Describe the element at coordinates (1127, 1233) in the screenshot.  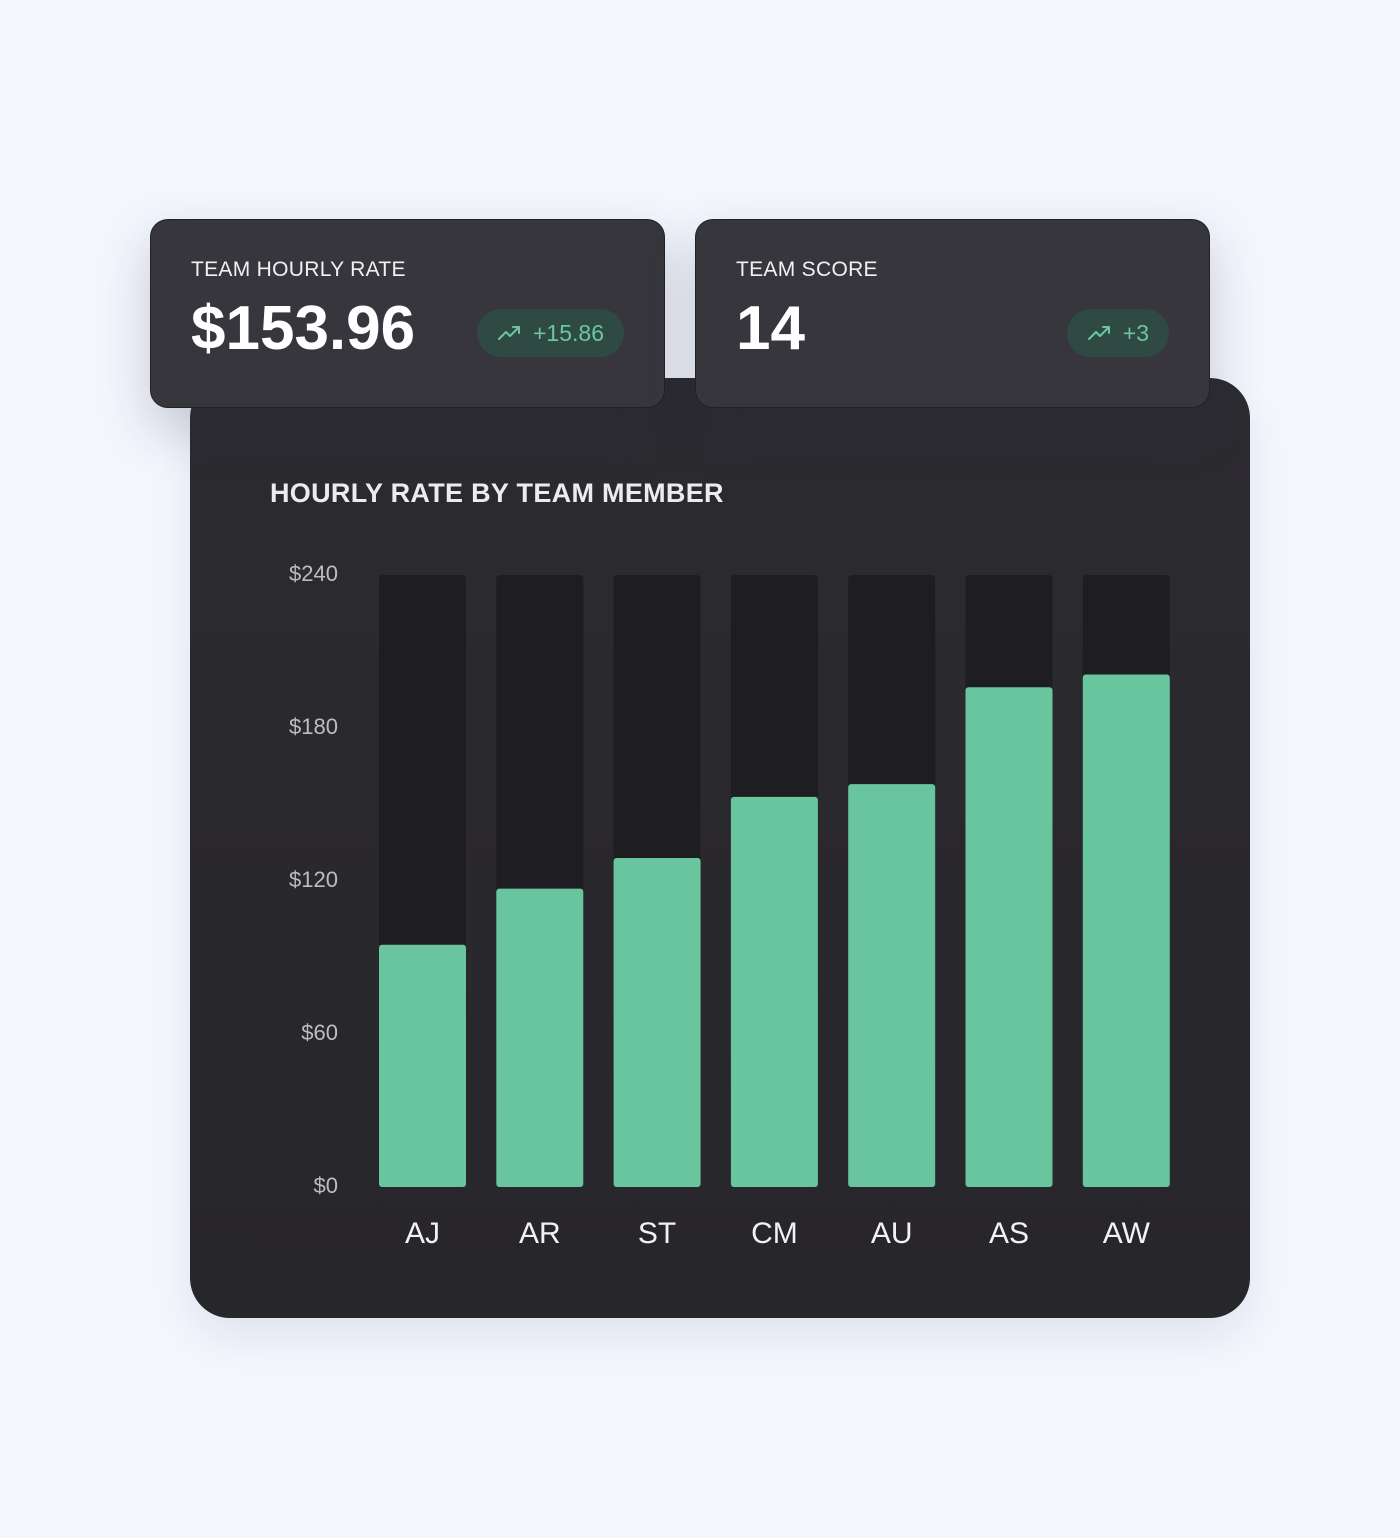
I see `x-tick-label: AW` at that location.